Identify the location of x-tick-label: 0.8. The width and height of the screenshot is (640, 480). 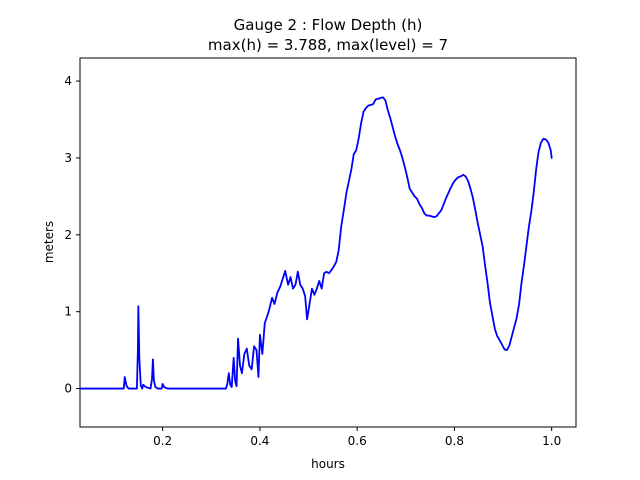
(454, 441).